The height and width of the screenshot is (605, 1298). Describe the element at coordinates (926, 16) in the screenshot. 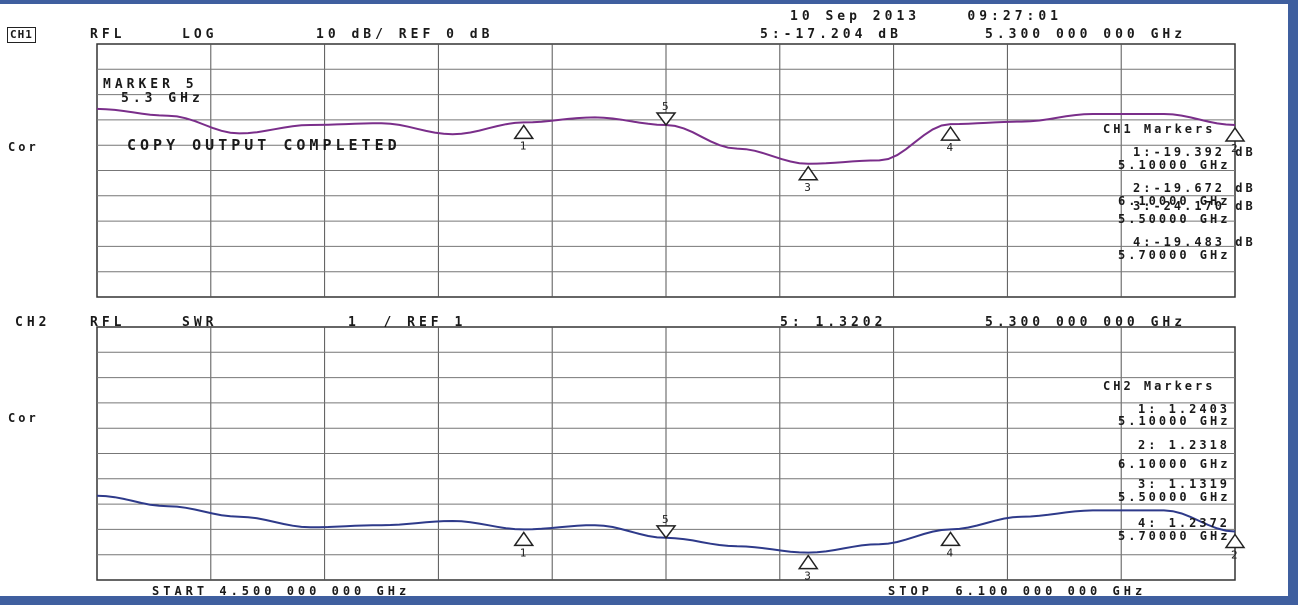

I see `datetime: 10 Sep 2013 09:27:01` at that location.